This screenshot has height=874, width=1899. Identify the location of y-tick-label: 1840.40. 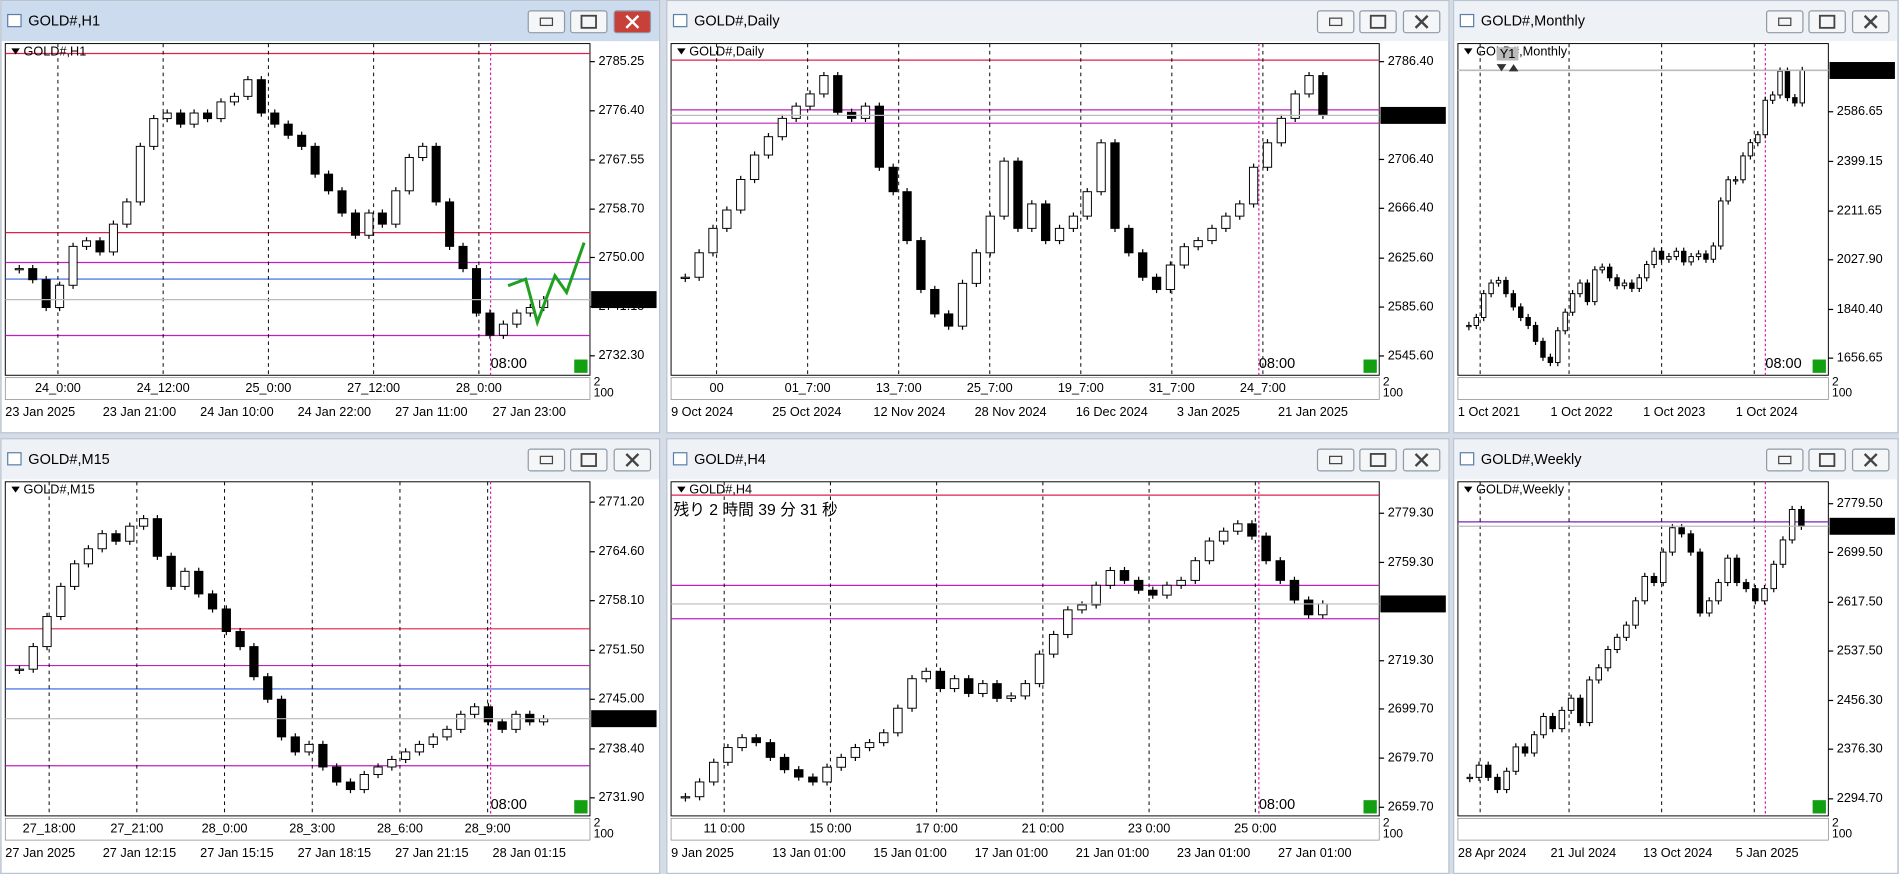
(1860, 308).